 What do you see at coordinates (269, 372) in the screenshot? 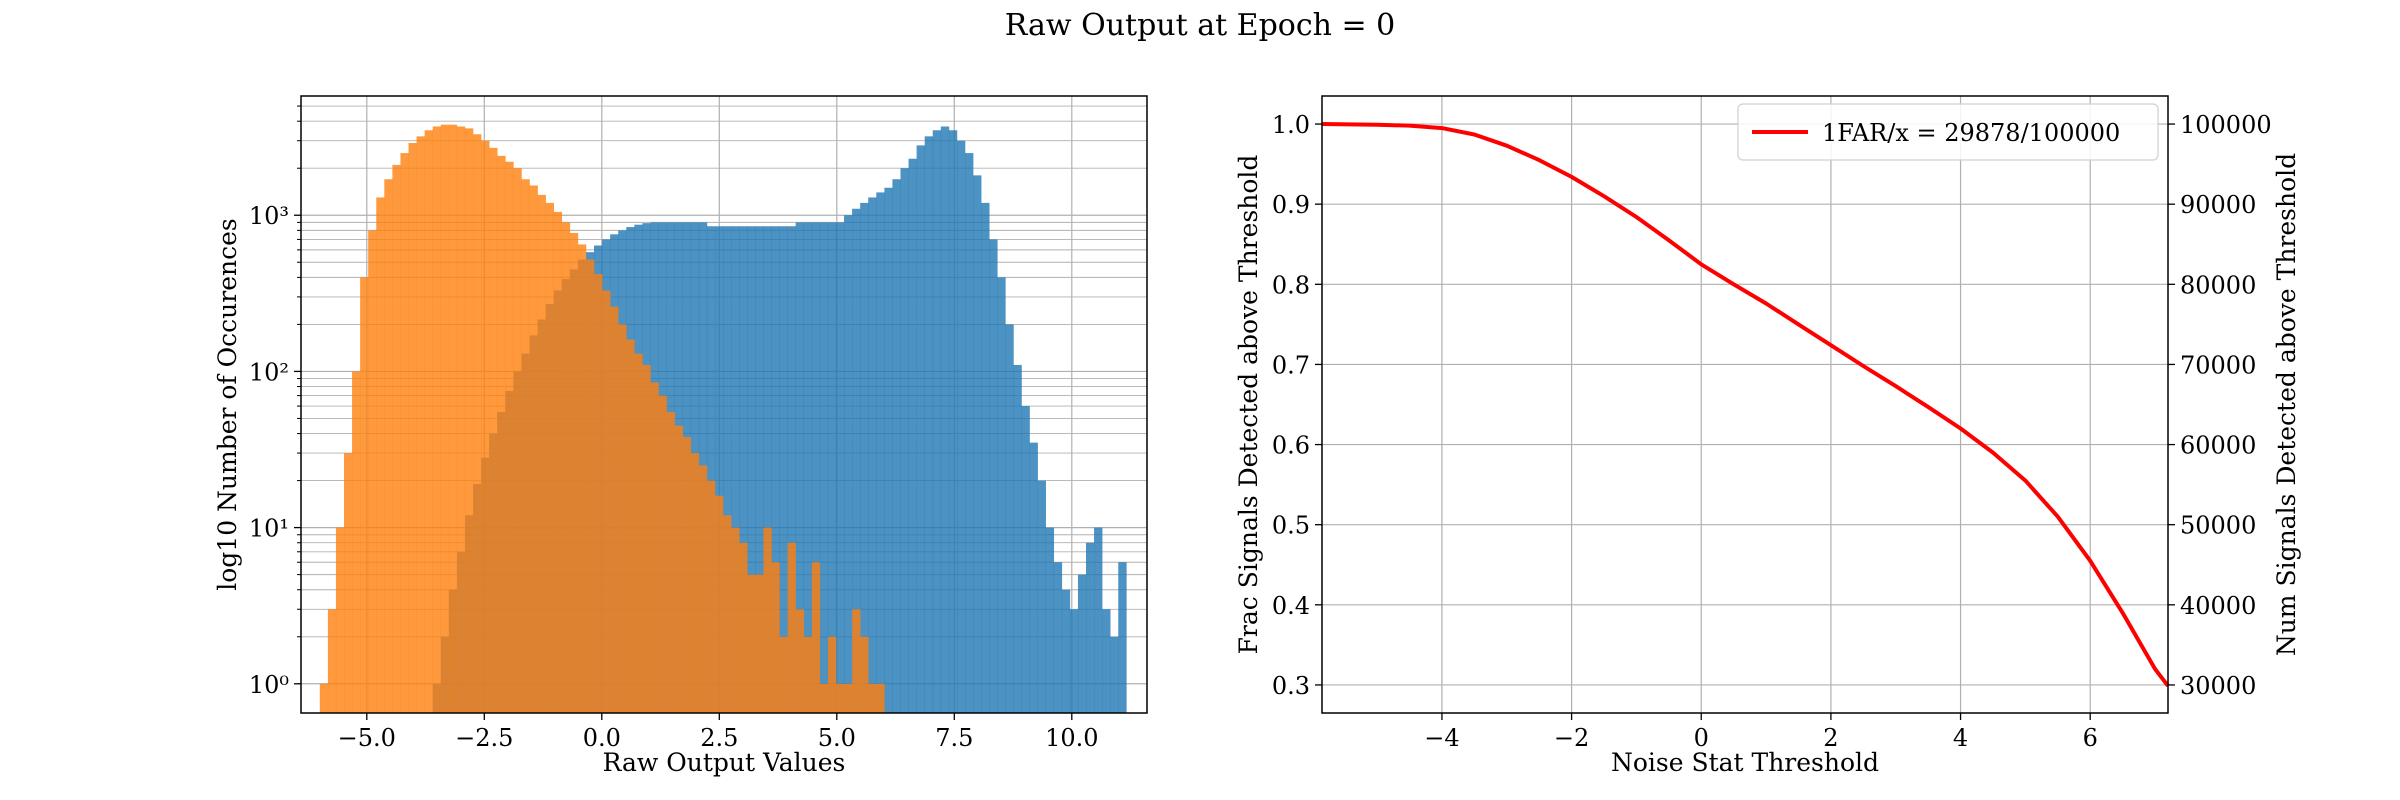
I see `y-tick-label: 10²` at bounding box center [269, 372].